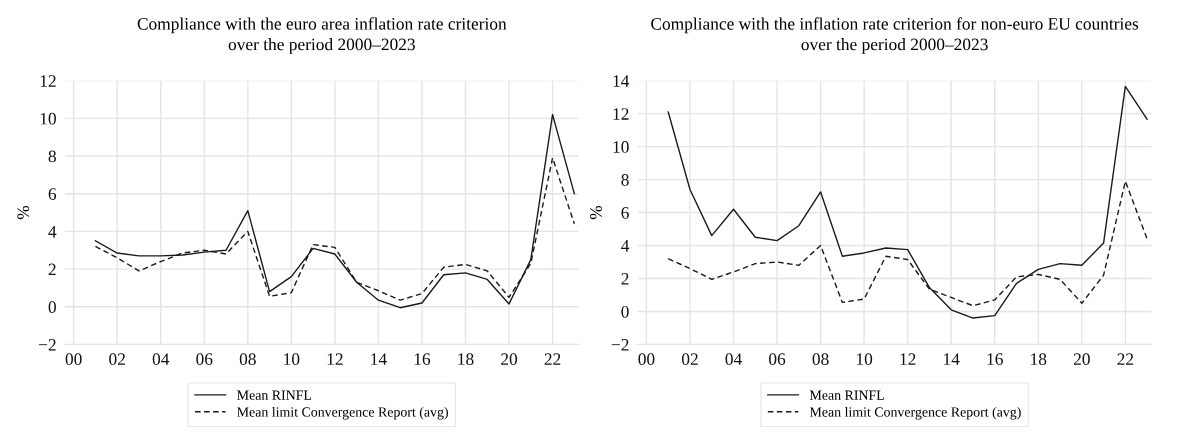 The height and width of the screenshot is (436, 1181). What do you see at coordinates (895, 35) in the screenshot?
I see `chart-title: Compliance with the inflation rate criterion for non-euro EU countries over the period 2000–2023` at bounding box center [895, 35].